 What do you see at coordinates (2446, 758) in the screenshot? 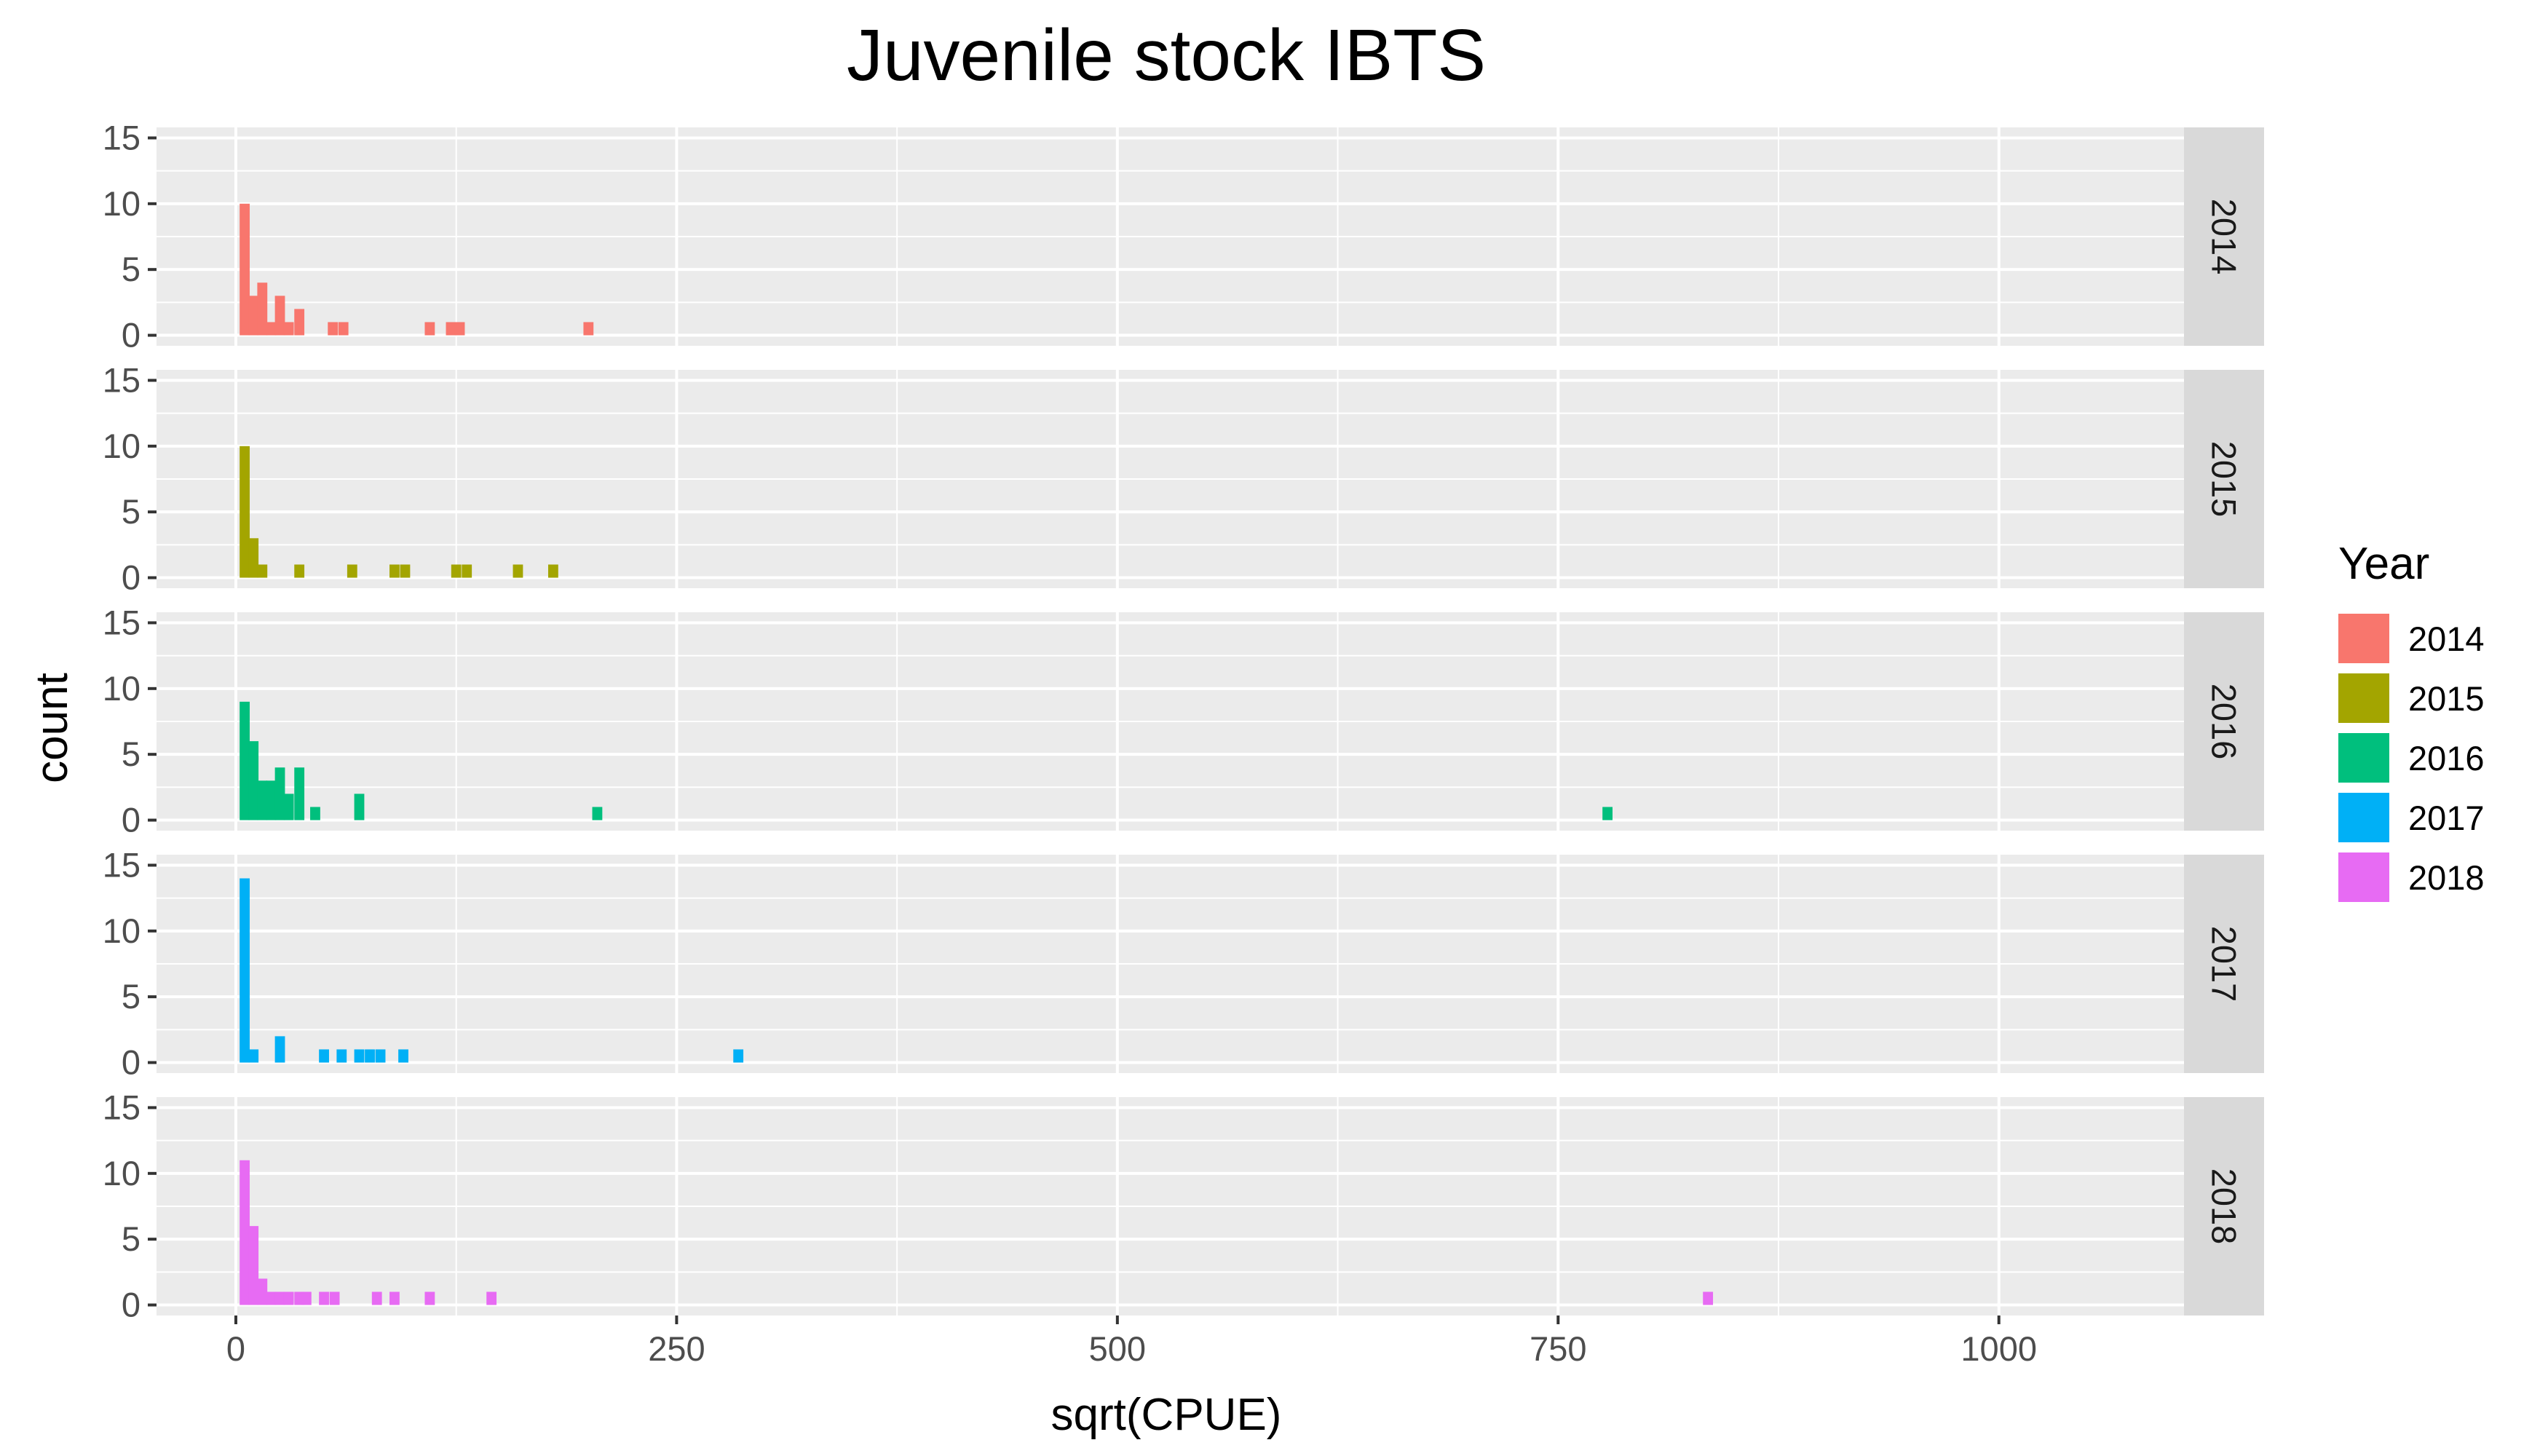
I see `legend-label: 2016` at bounding box center [2446, 758].